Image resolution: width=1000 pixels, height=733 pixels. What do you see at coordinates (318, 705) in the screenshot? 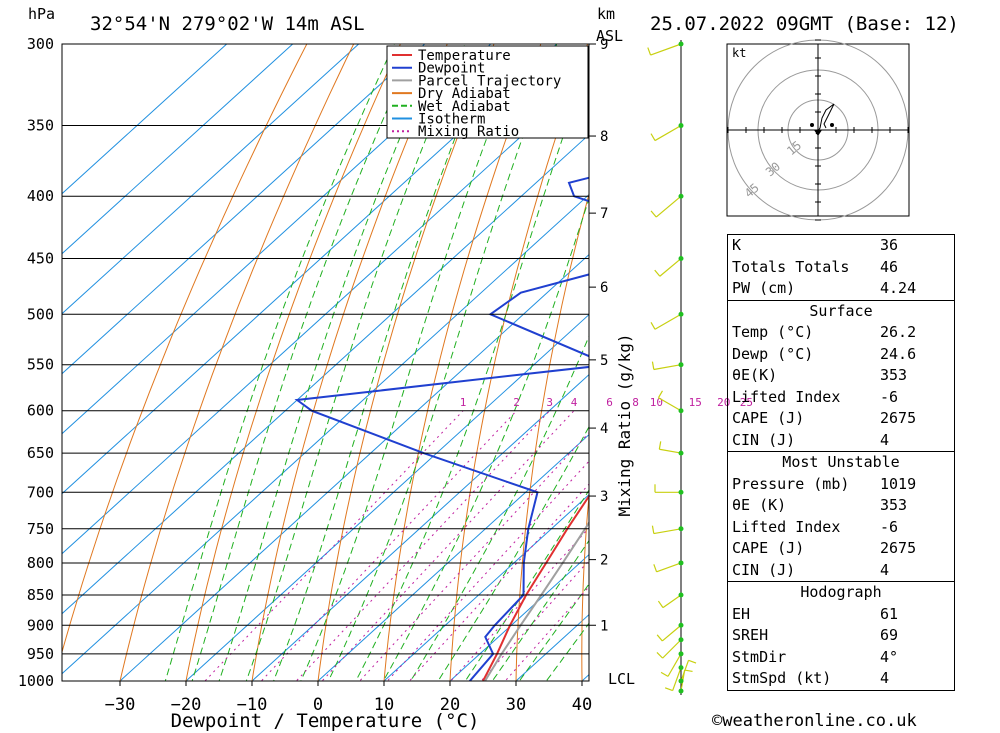
I see `x-tick-label: 0` at bounding box center [318, 705].